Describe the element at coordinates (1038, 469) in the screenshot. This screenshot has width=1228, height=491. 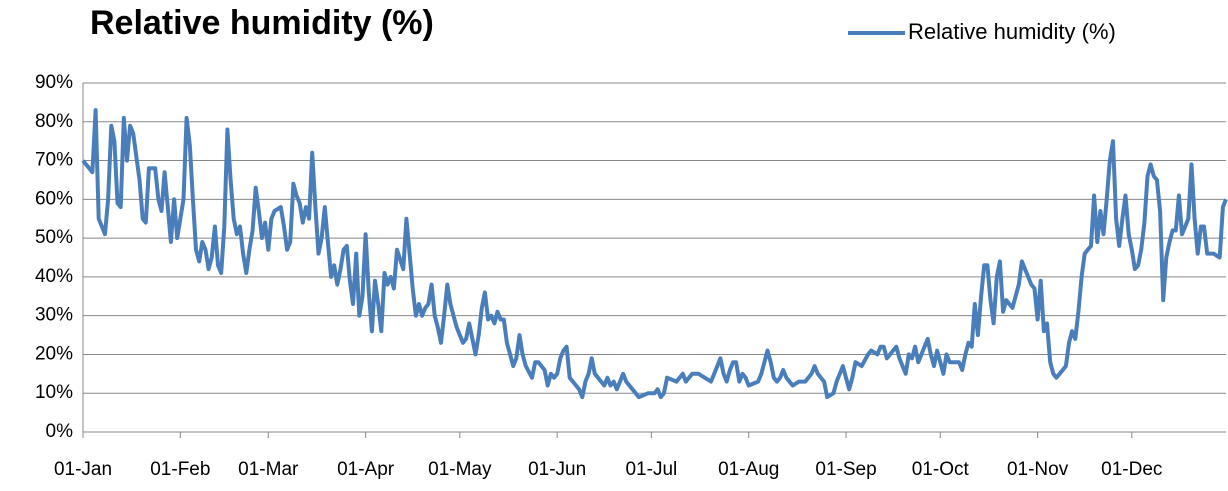
I see `x-tick-label: 01-Nov` at that location.